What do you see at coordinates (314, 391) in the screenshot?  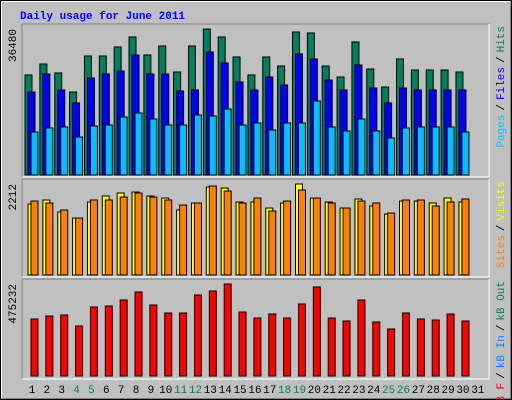 I see `x-tick-label: 20` at bounding box center [314, 391].